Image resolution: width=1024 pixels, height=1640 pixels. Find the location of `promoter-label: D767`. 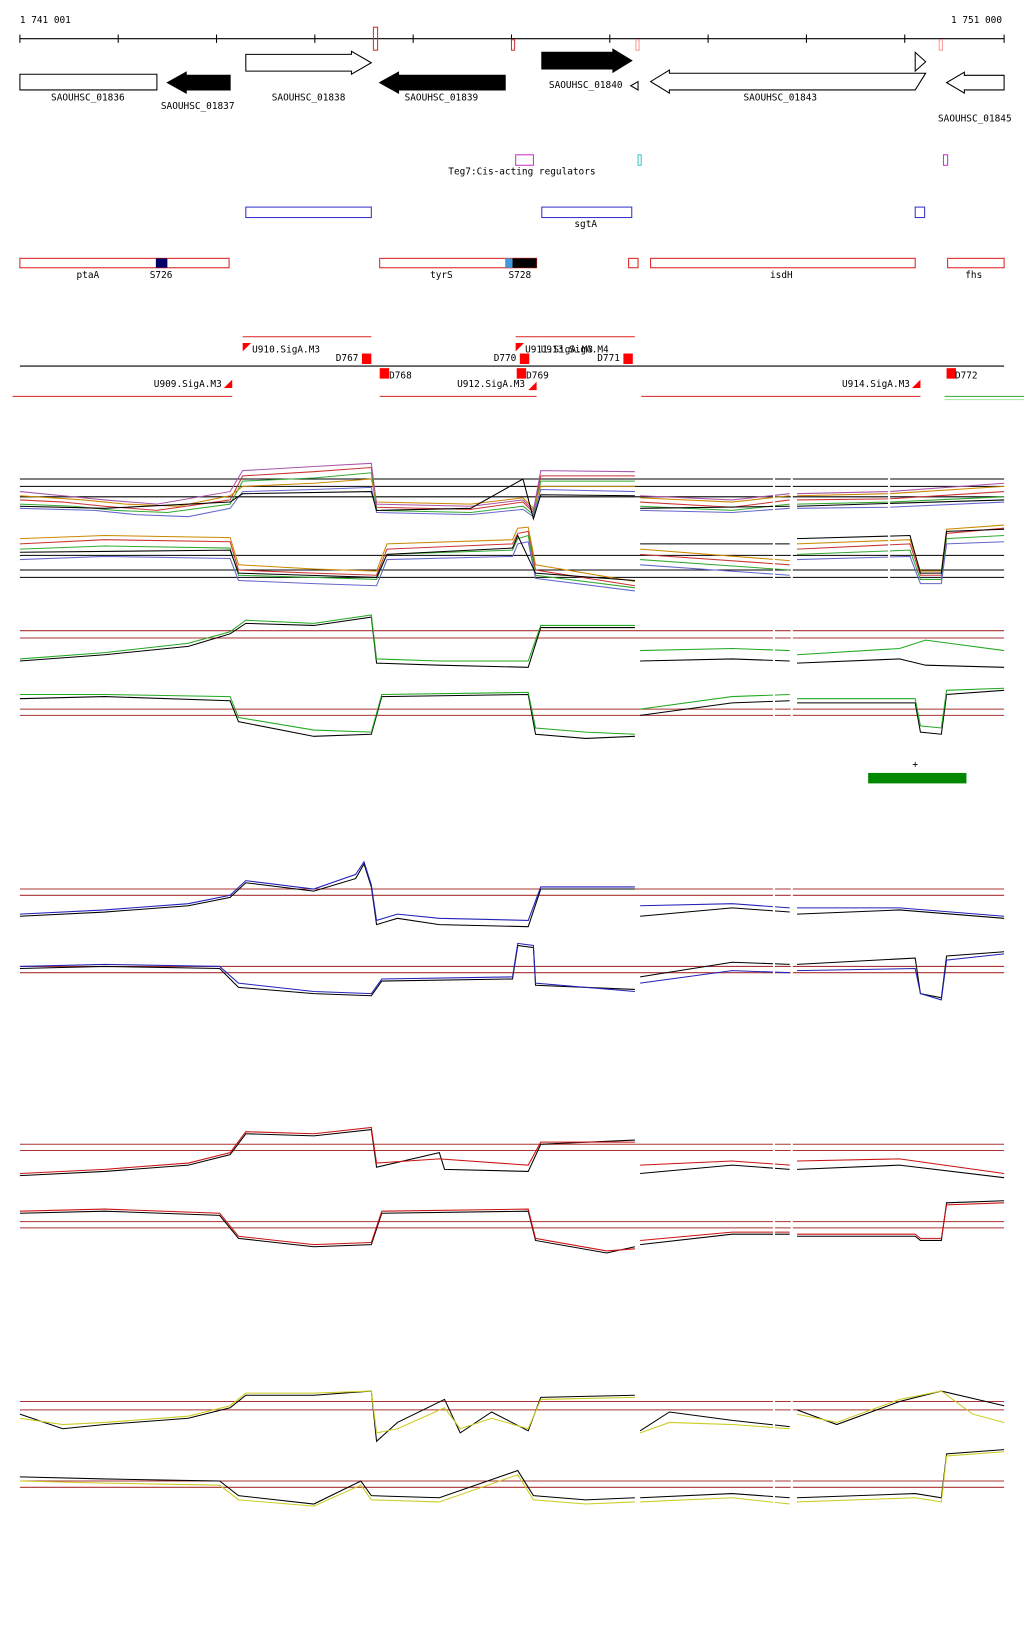

promoter-label: D767 is located at coordinates (347, 358).